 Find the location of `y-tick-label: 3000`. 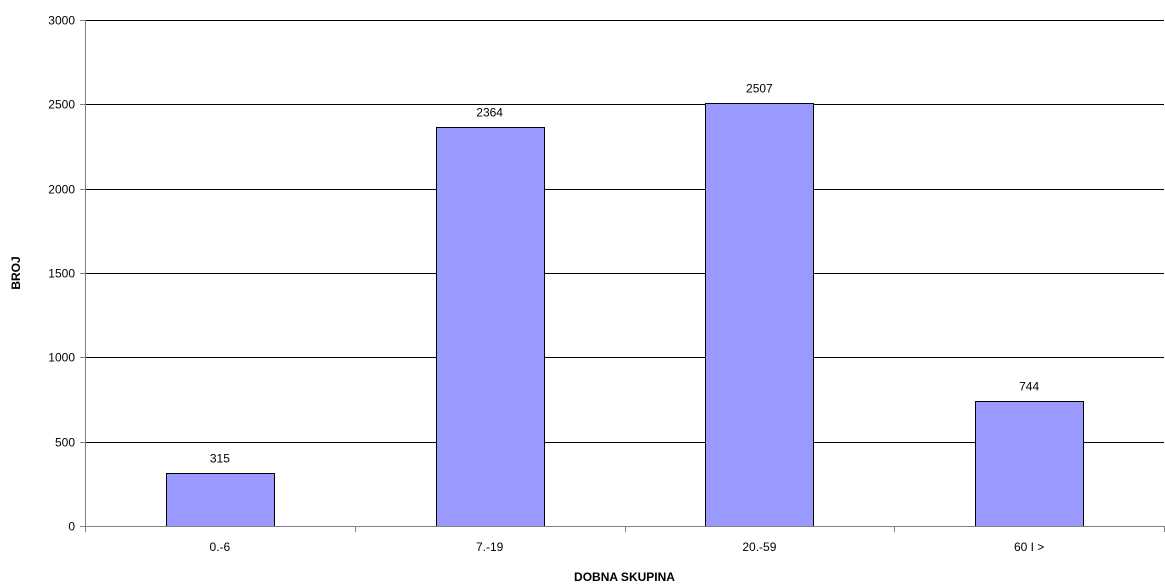

y-tick-label: 3000 is located at coordinates (61, 21).